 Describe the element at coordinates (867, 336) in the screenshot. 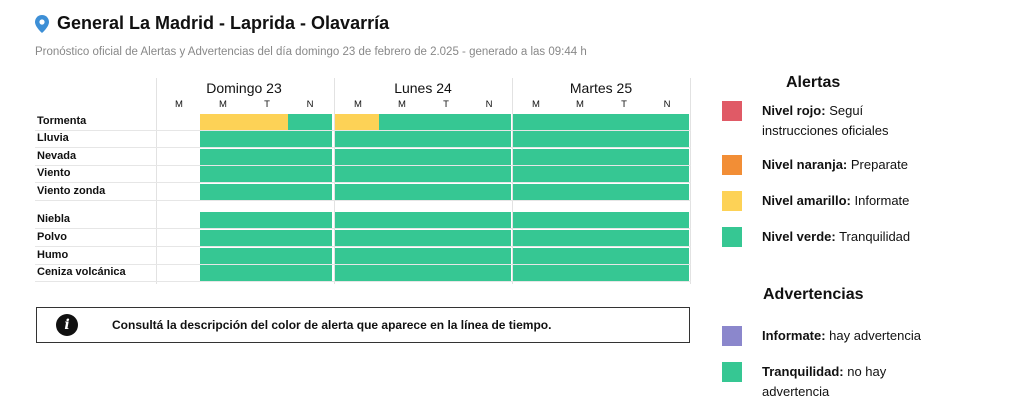

I see `advertencias-legend-item: Informate: hay advertencia` at that location.